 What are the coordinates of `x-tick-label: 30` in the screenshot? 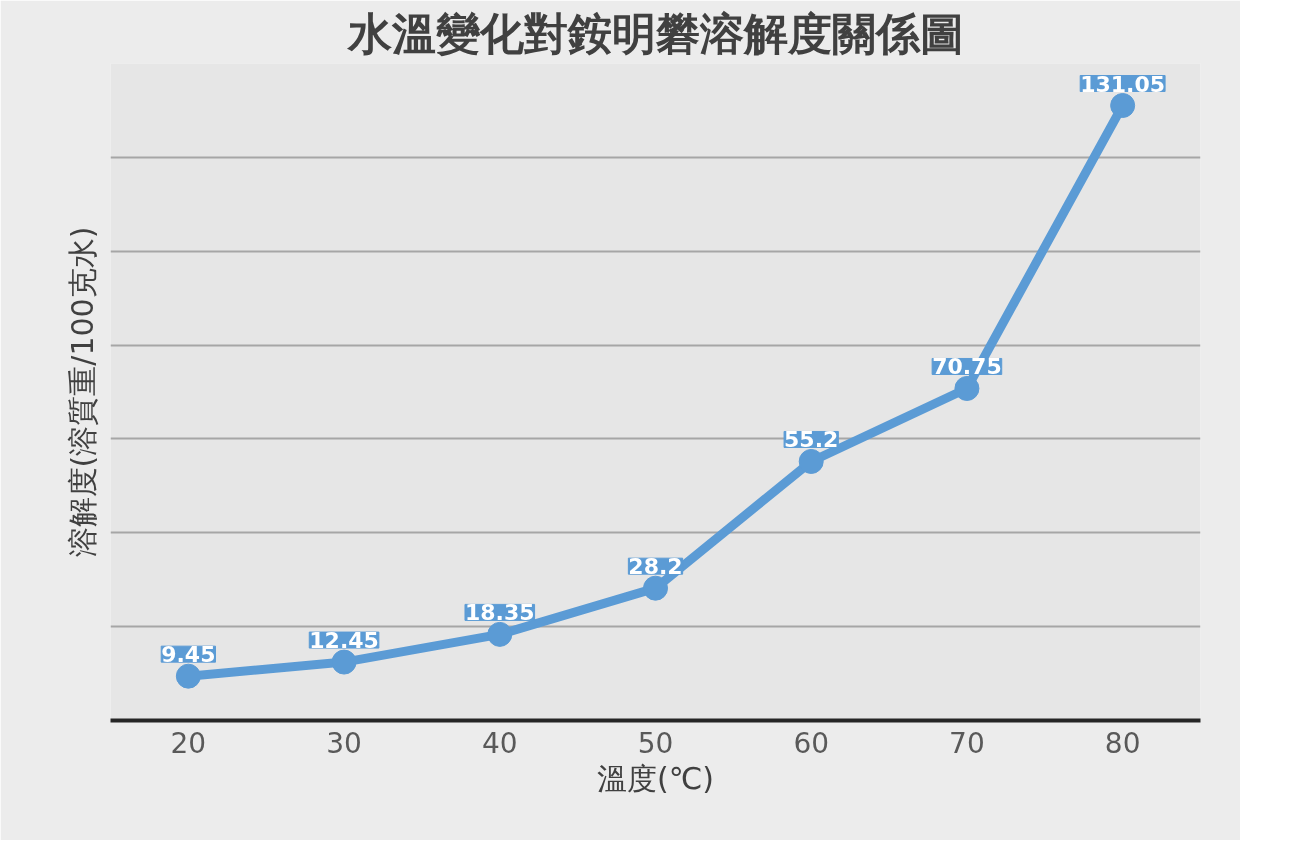 It's located at (344, 743).